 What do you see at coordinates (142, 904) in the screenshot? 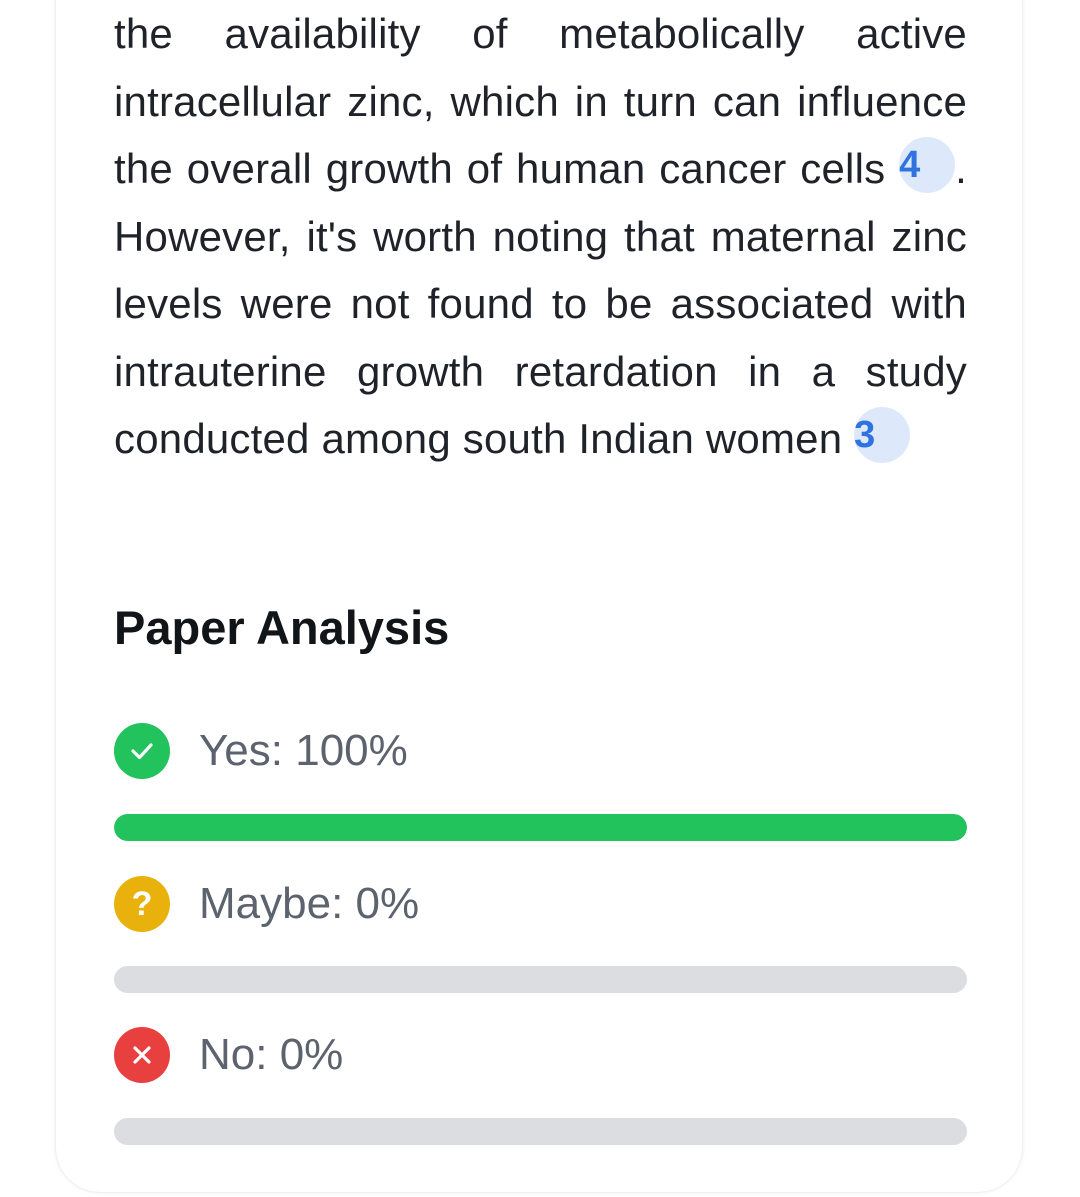
I see `question-icon: ?` at bounding box center [142, 904].